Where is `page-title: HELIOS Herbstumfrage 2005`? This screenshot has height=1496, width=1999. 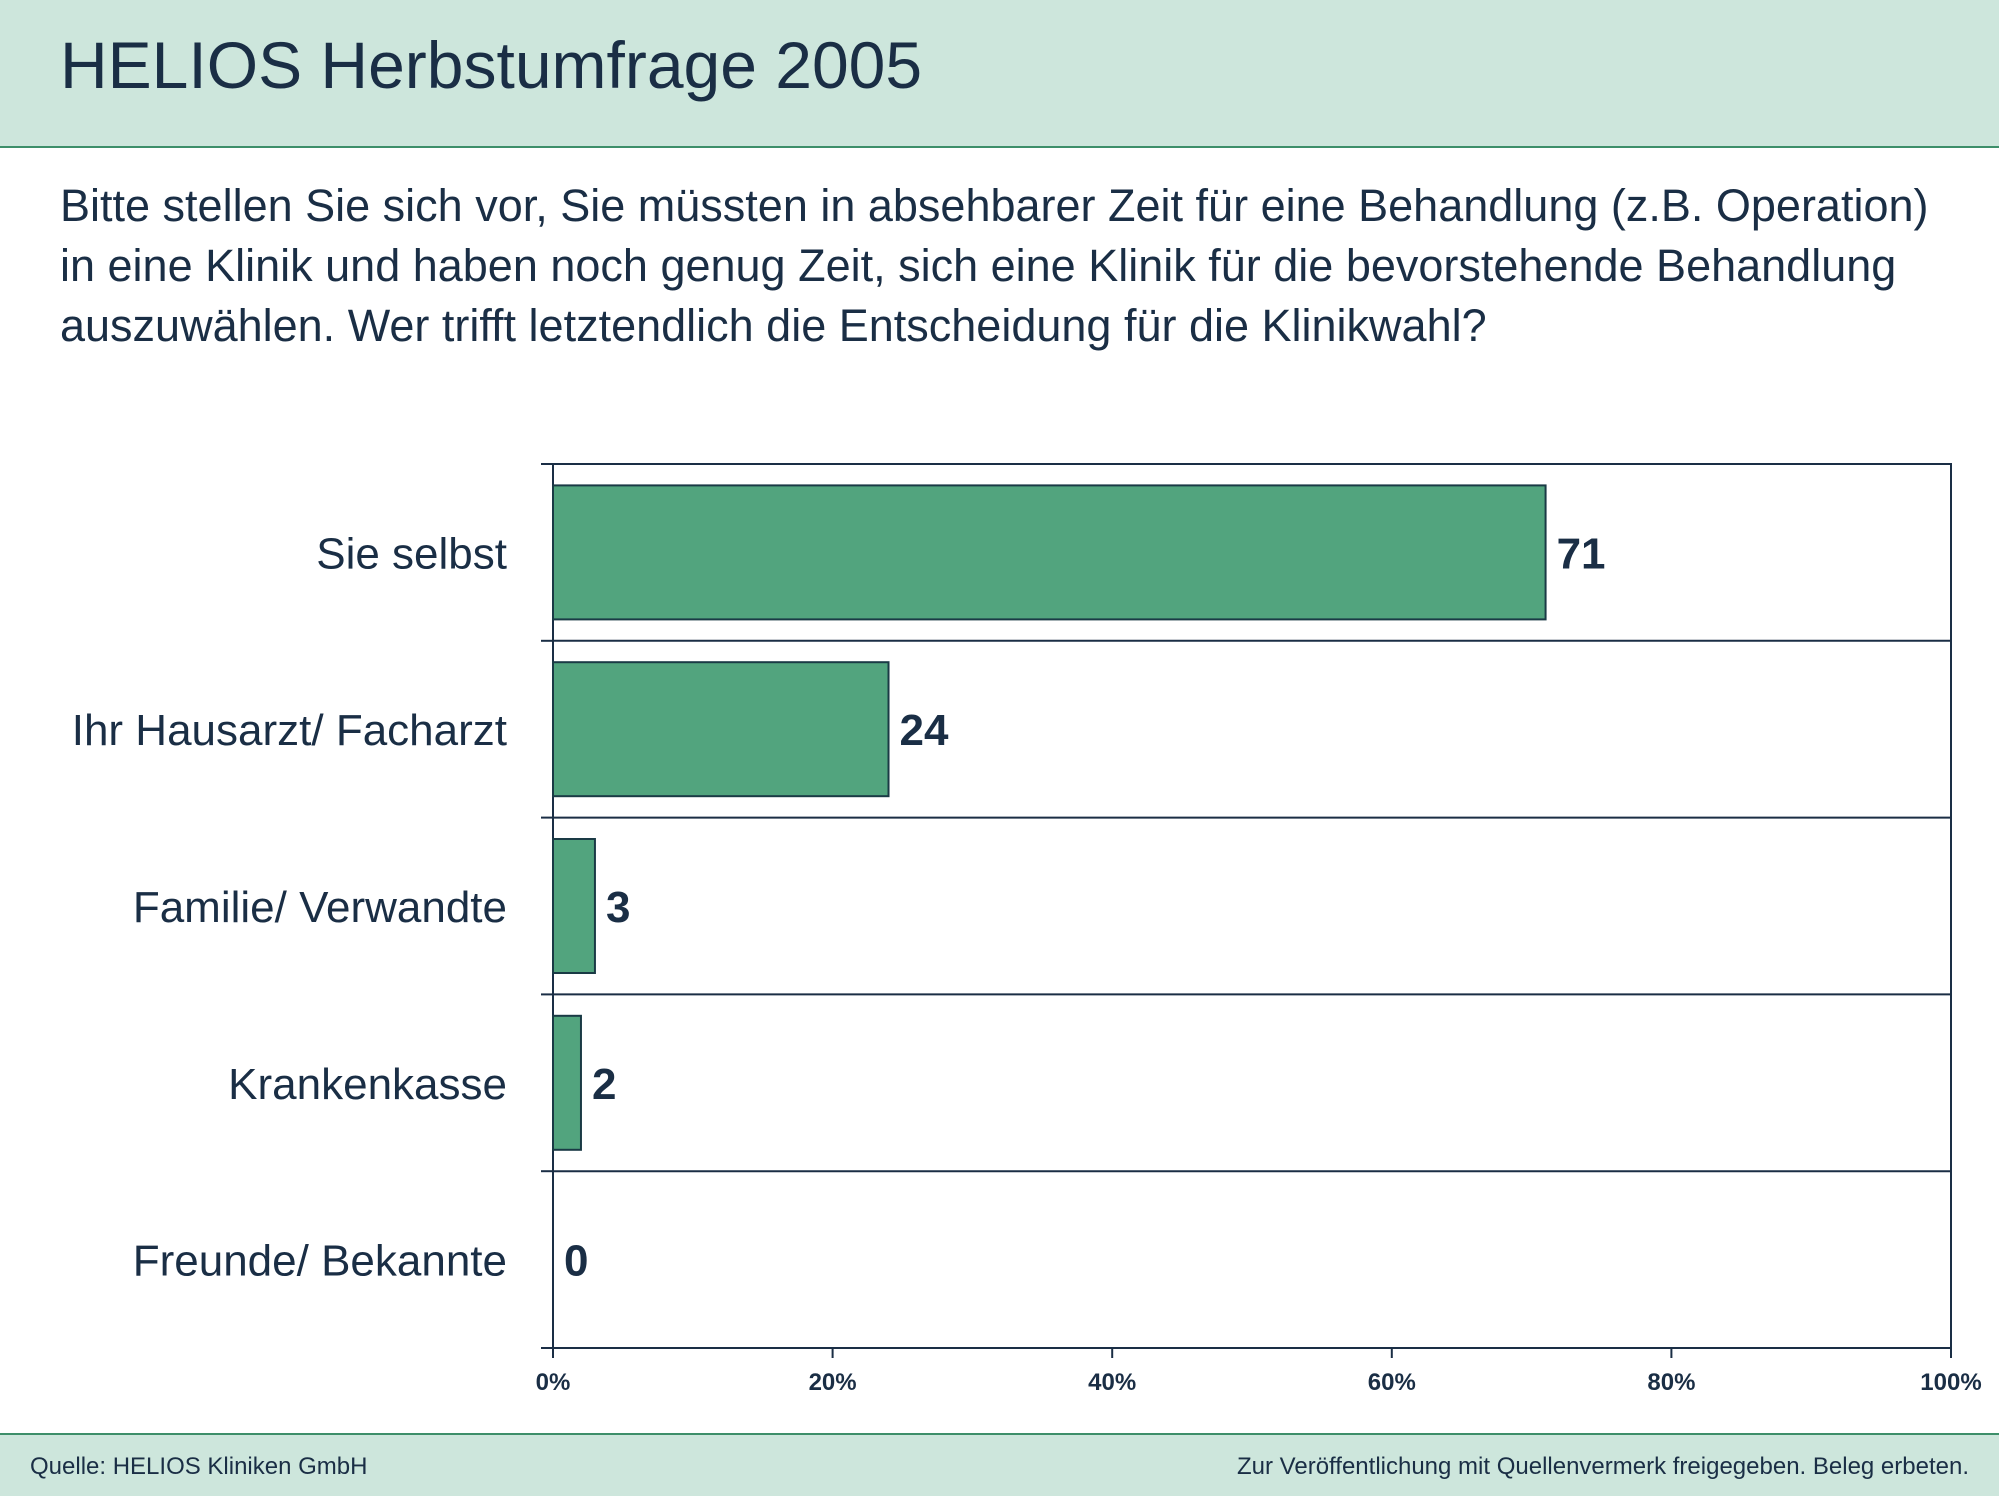 page-title: HELIOS Herbstumfrage 2005 is located at coordinates (491, 65).